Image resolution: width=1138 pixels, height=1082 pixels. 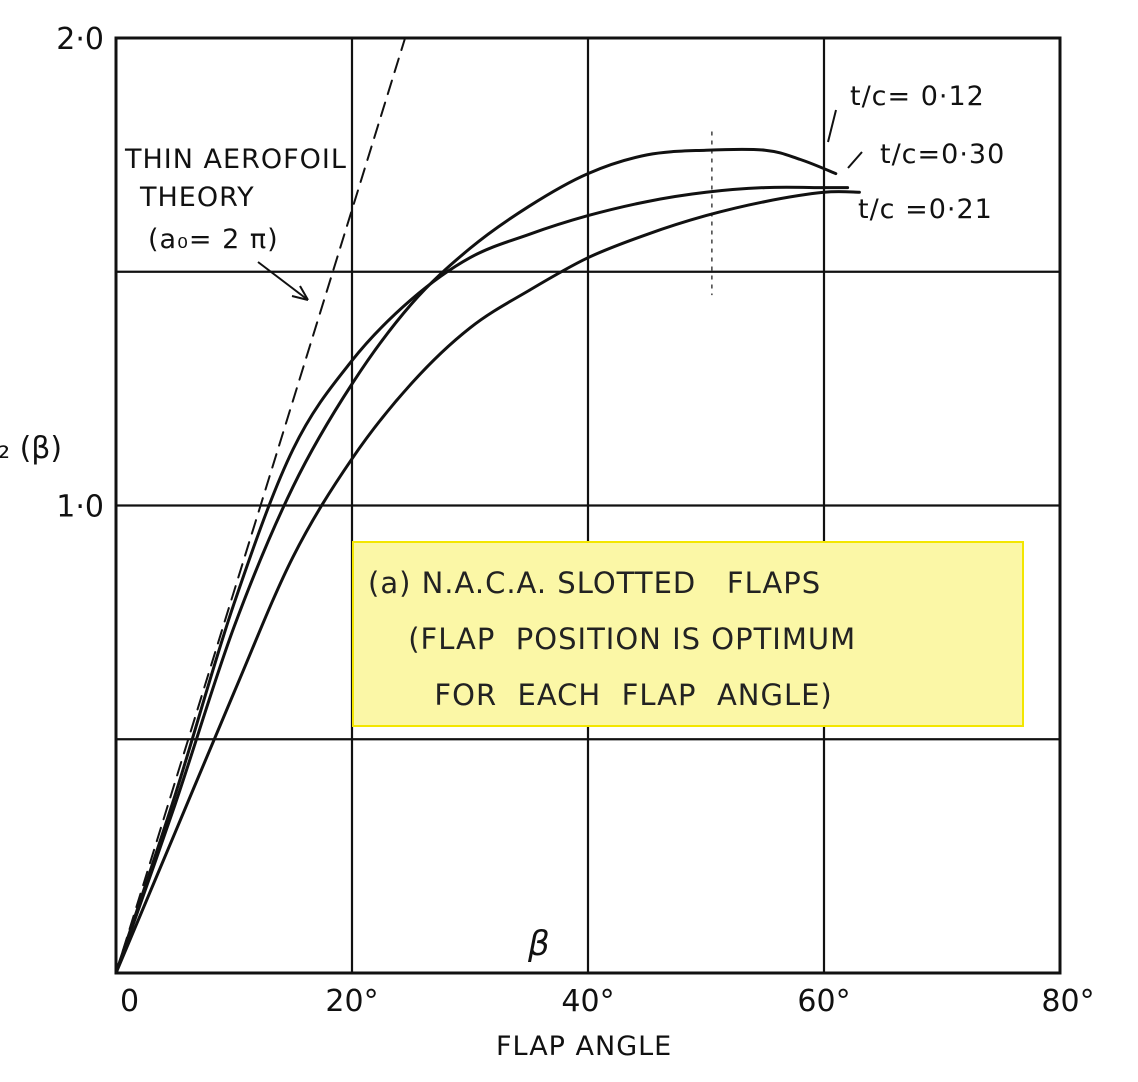 What do you see at coordinates (942, 154) in the screenshot?
I see `series-label-tc-030: t/c=0·30` at bounding box center [942, 154].